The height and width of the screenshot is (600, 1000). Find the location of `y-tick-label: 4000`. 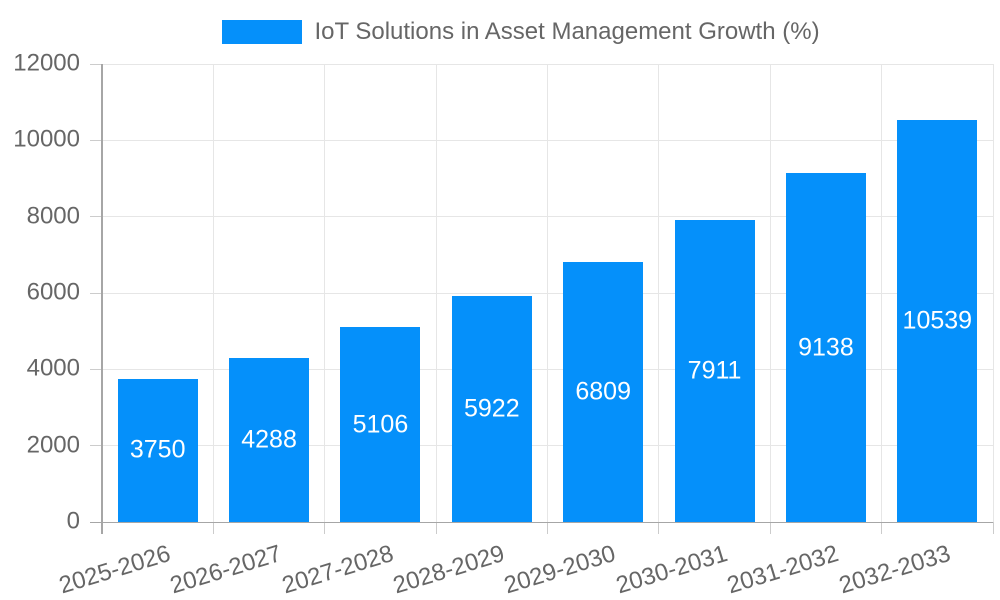

y-tick-label: 4000 is located at coordinates (53, 368).